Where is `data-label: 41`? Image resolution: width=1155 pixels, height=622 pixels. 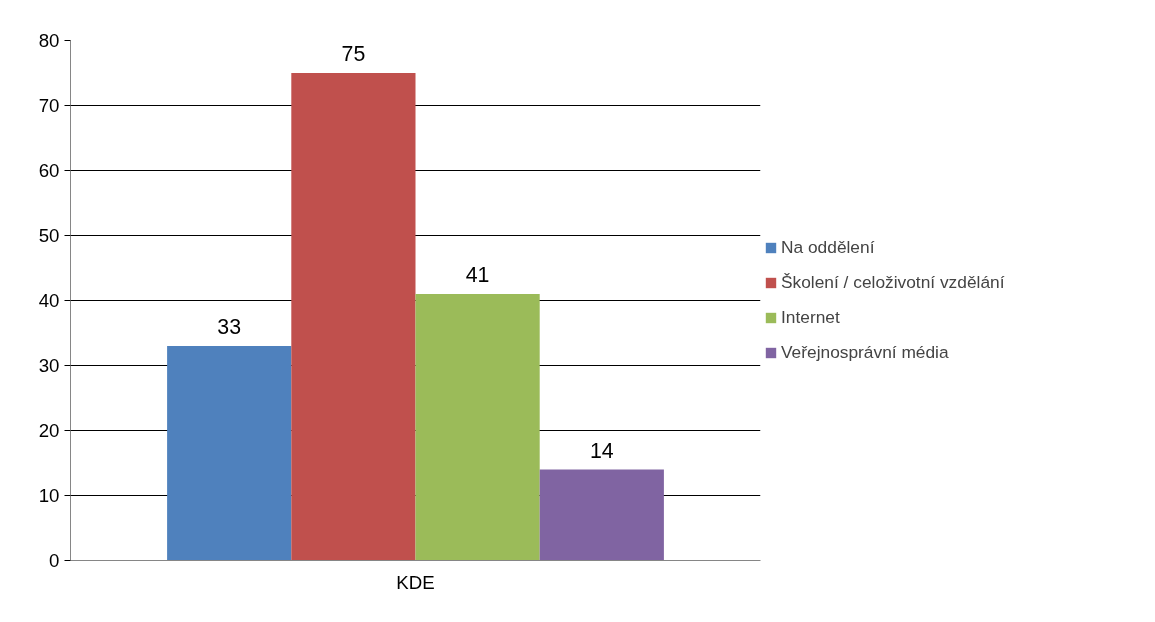
data-label: 41 is located at coordinates (477, 275).